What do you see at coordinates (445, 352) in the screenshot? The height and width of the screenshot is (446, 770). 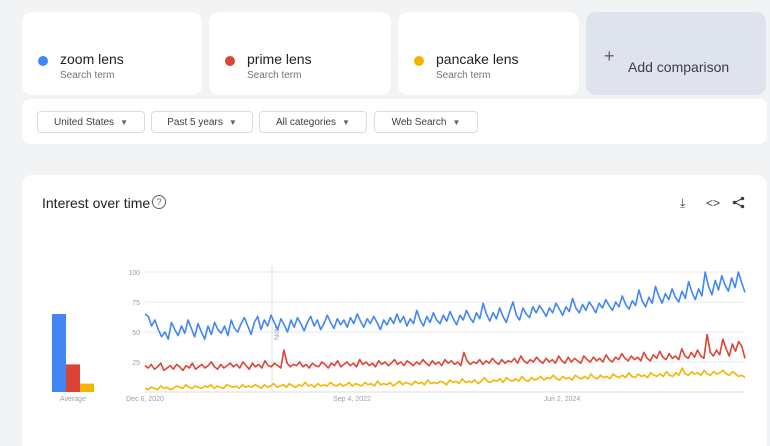 I see `series-line-prime-lens` at bounding box center [445, 352].